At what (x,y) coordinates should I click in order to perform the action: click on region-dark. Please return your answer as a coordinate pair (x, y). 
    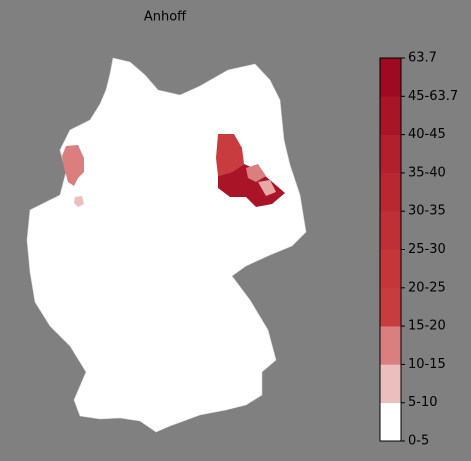
    Looking at the image, I should click on (251, 185).